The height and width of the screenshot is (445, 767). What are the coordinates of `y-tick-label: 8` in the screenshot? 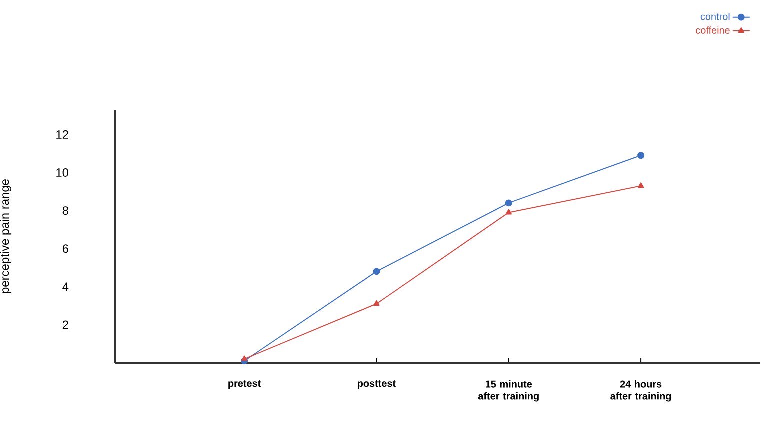 It's located at (65, 211).